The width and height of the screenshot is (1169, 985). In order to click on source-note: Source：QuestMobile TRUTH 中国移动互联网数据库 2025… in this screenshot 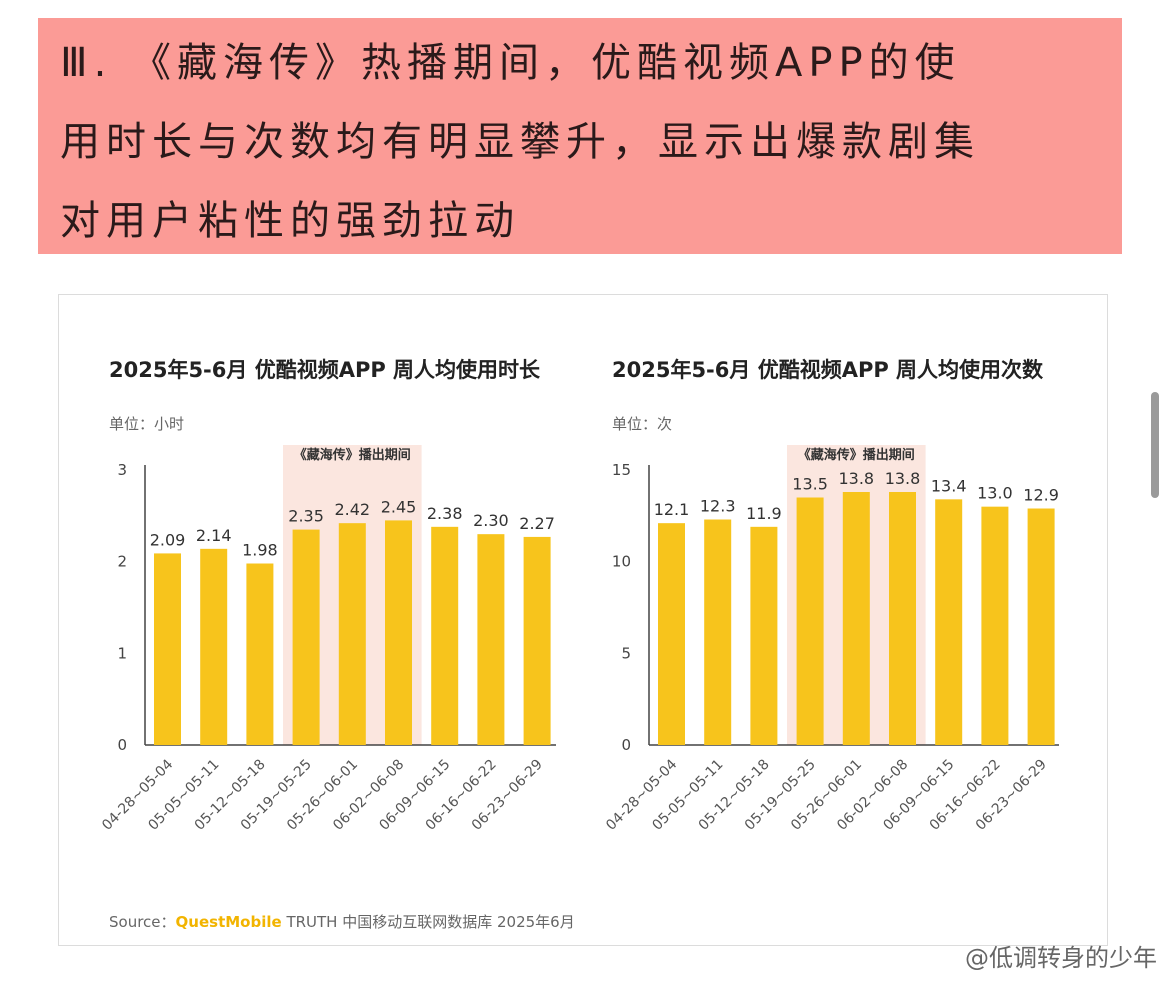, I will do `click(342, 922)`.